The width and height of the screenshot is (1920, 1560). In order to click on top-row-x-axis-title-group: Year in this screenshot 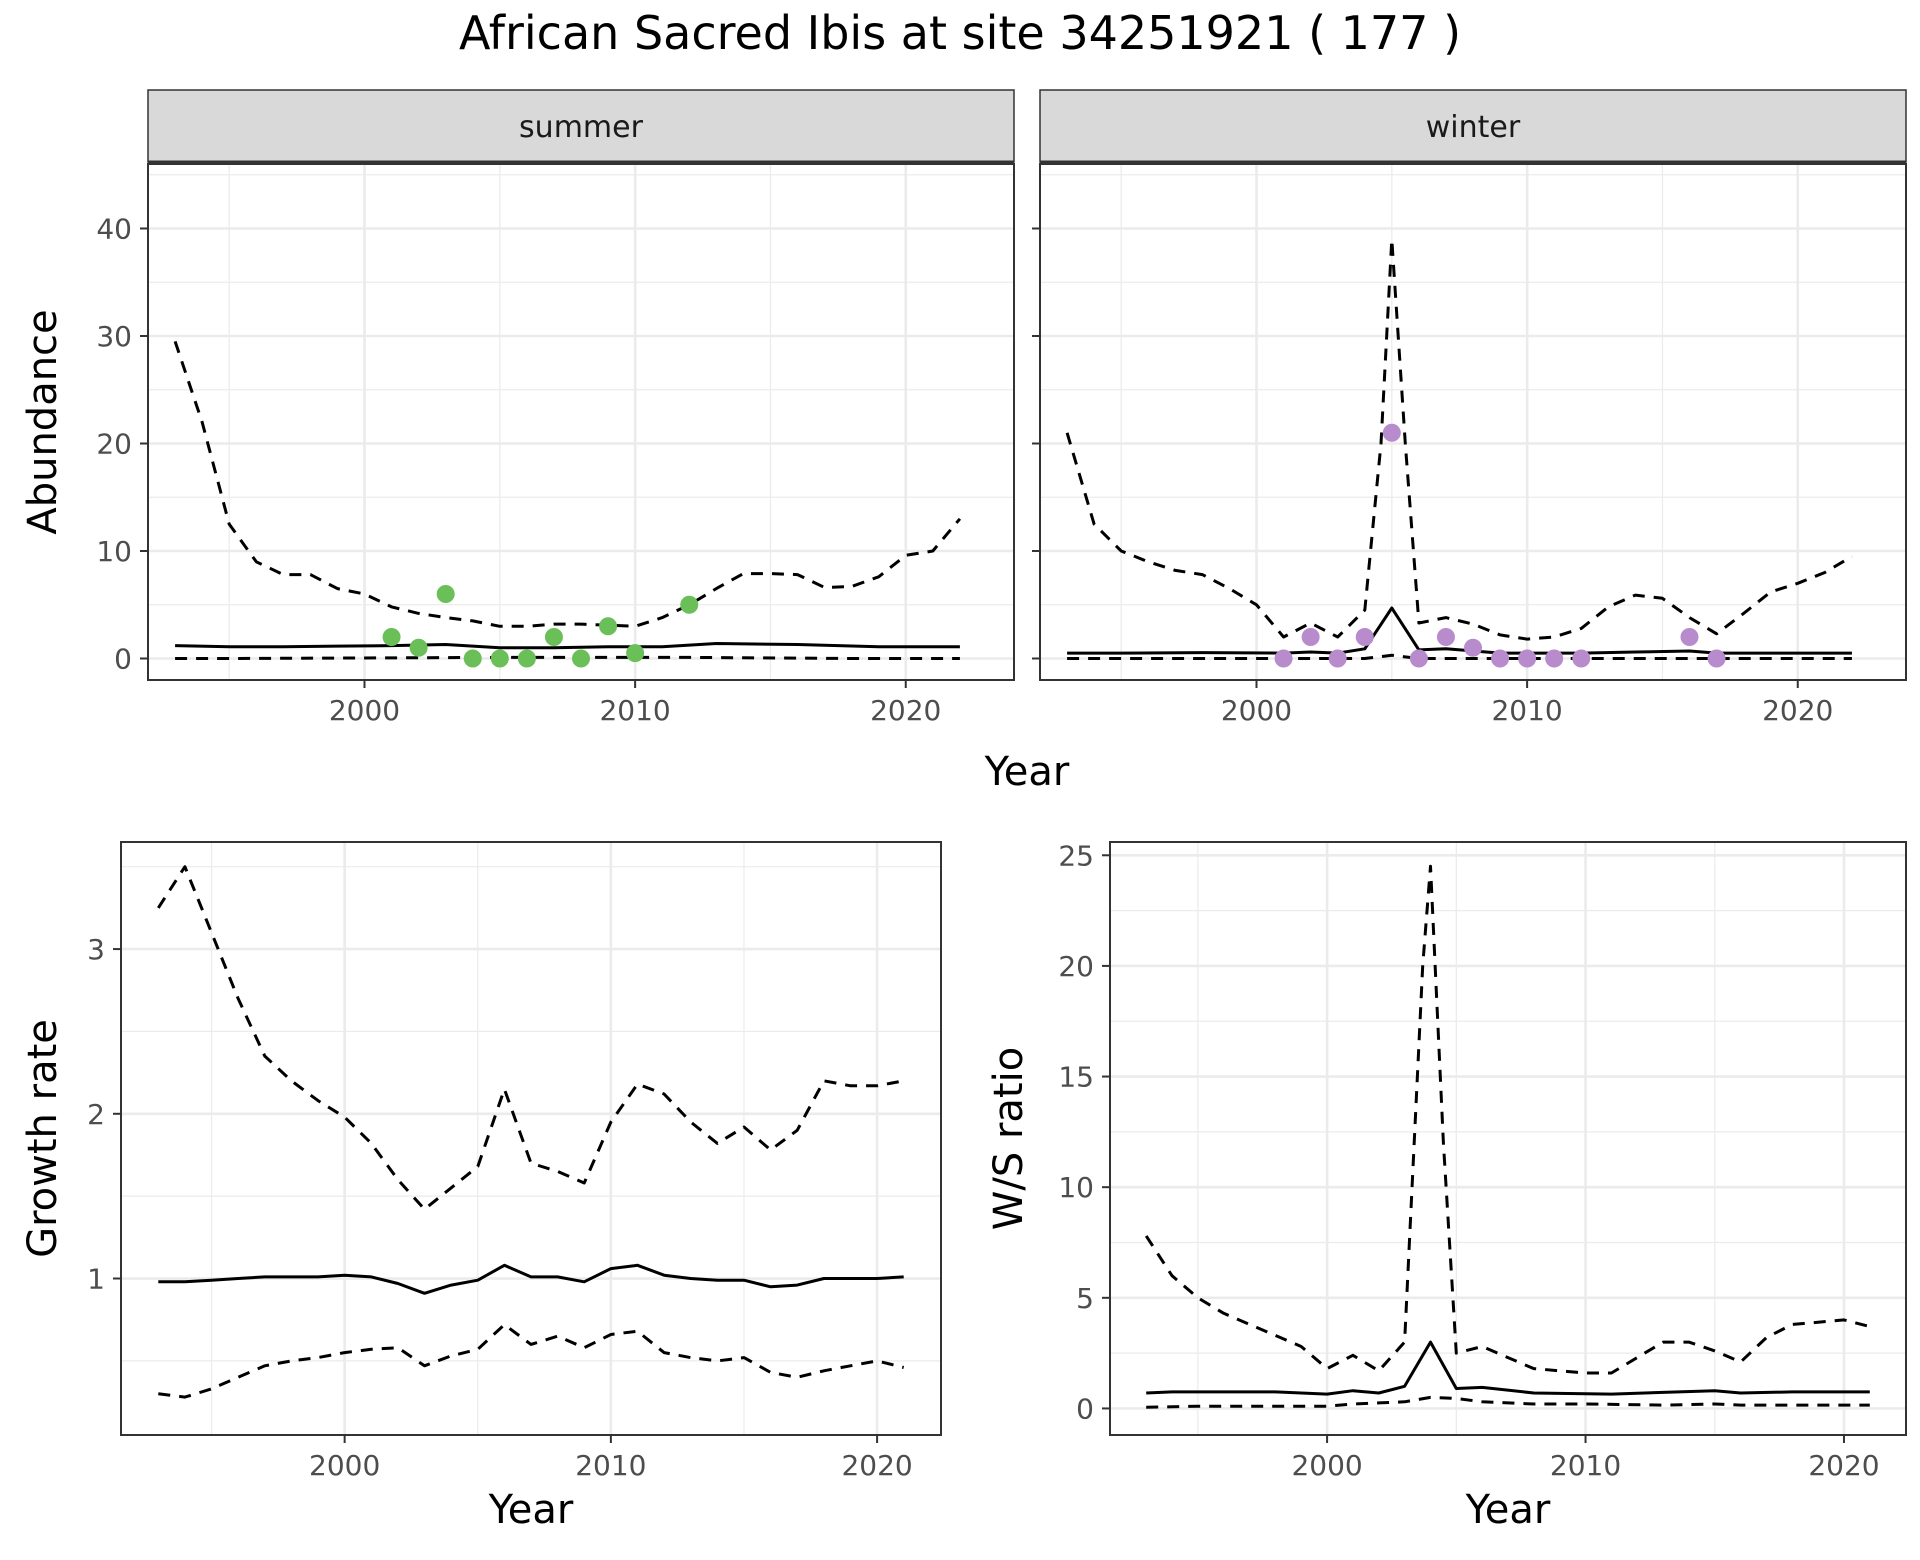, I will do `click(1027, 772)`.